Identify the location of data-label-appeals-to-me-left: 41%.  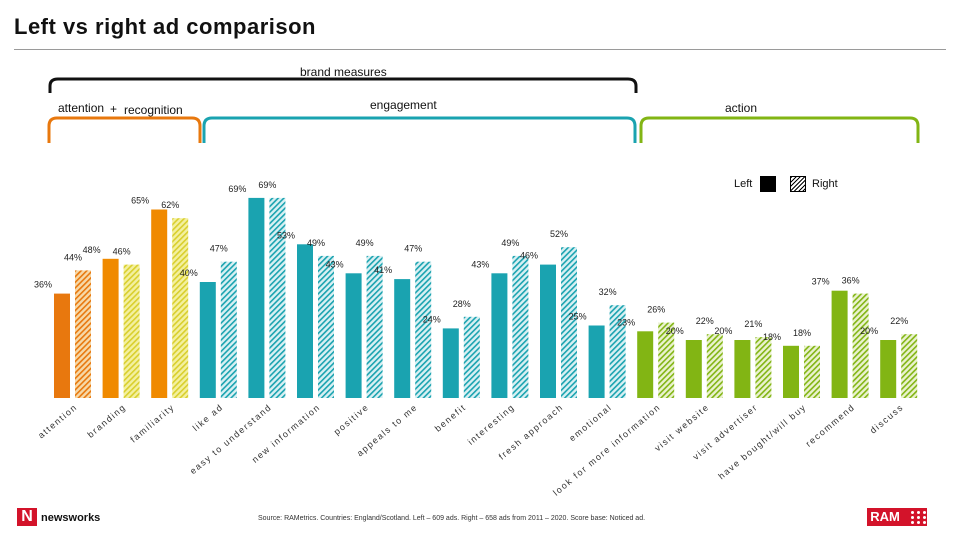
(383, 270).